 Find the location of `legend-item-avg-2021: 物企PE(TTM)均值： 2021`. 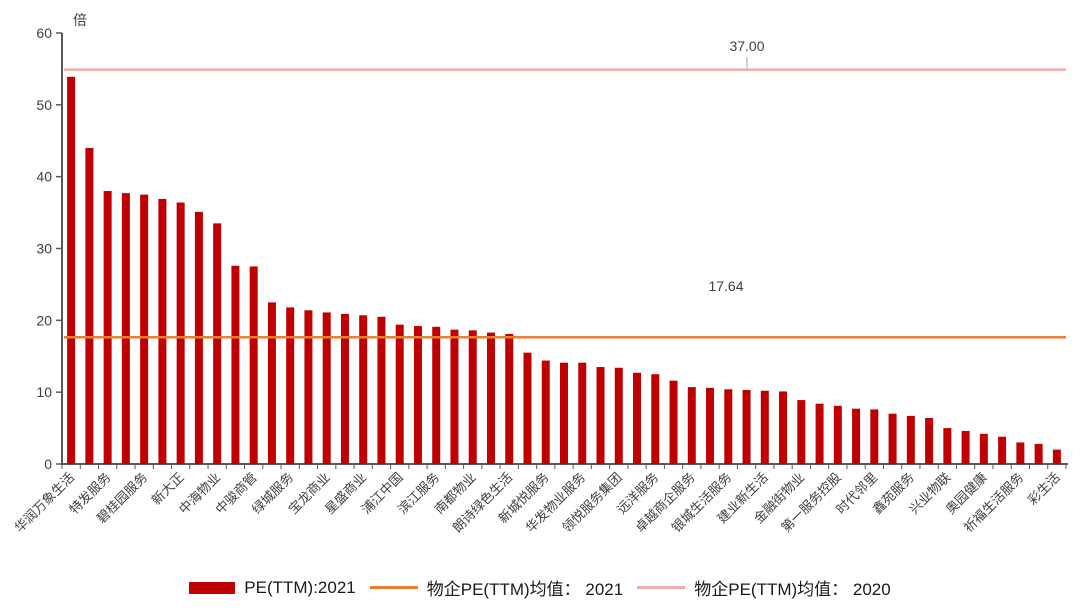

legend-item-avg-2021: 物企PE(TTM)均值： 2021 is located at coordinates (496, 587).